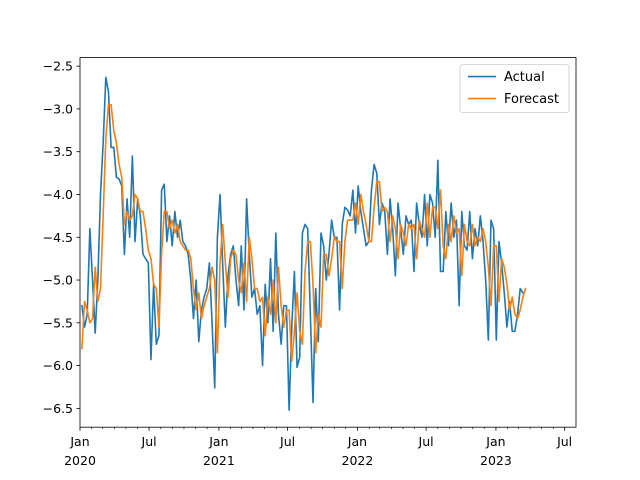  Describe the element at coordinates (496, 460) in the screenshot. I see `x-tick-year-label: 2023` at that location.